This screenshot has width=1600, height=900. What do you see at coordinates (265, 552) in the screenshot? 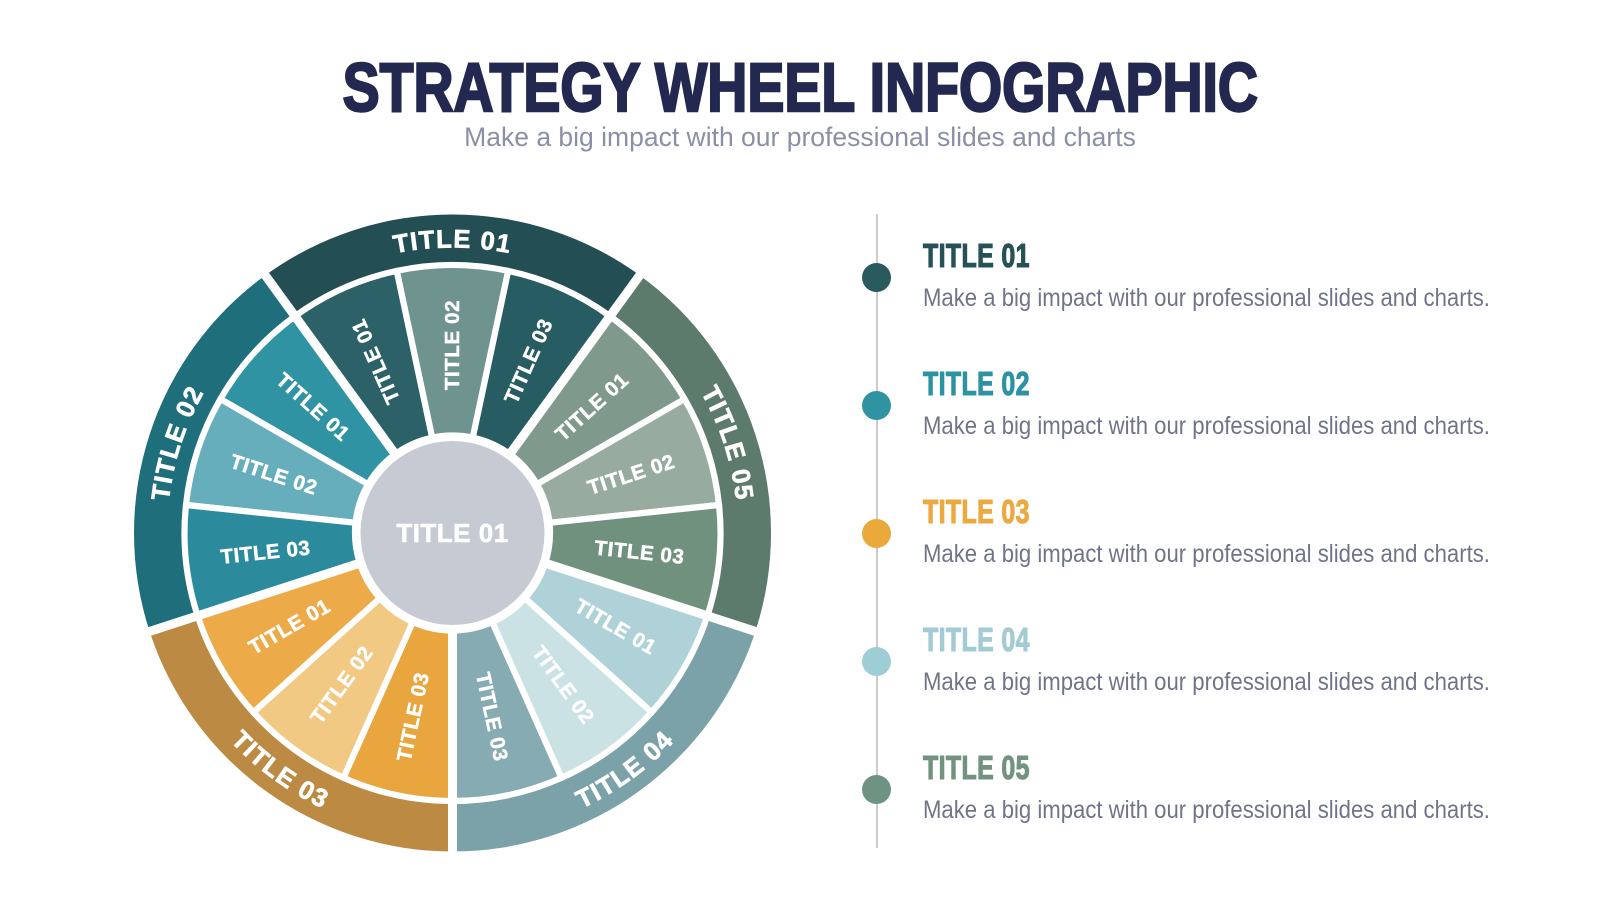
I see `svg-text: TITLE 03` at bounding box center [265, 552].